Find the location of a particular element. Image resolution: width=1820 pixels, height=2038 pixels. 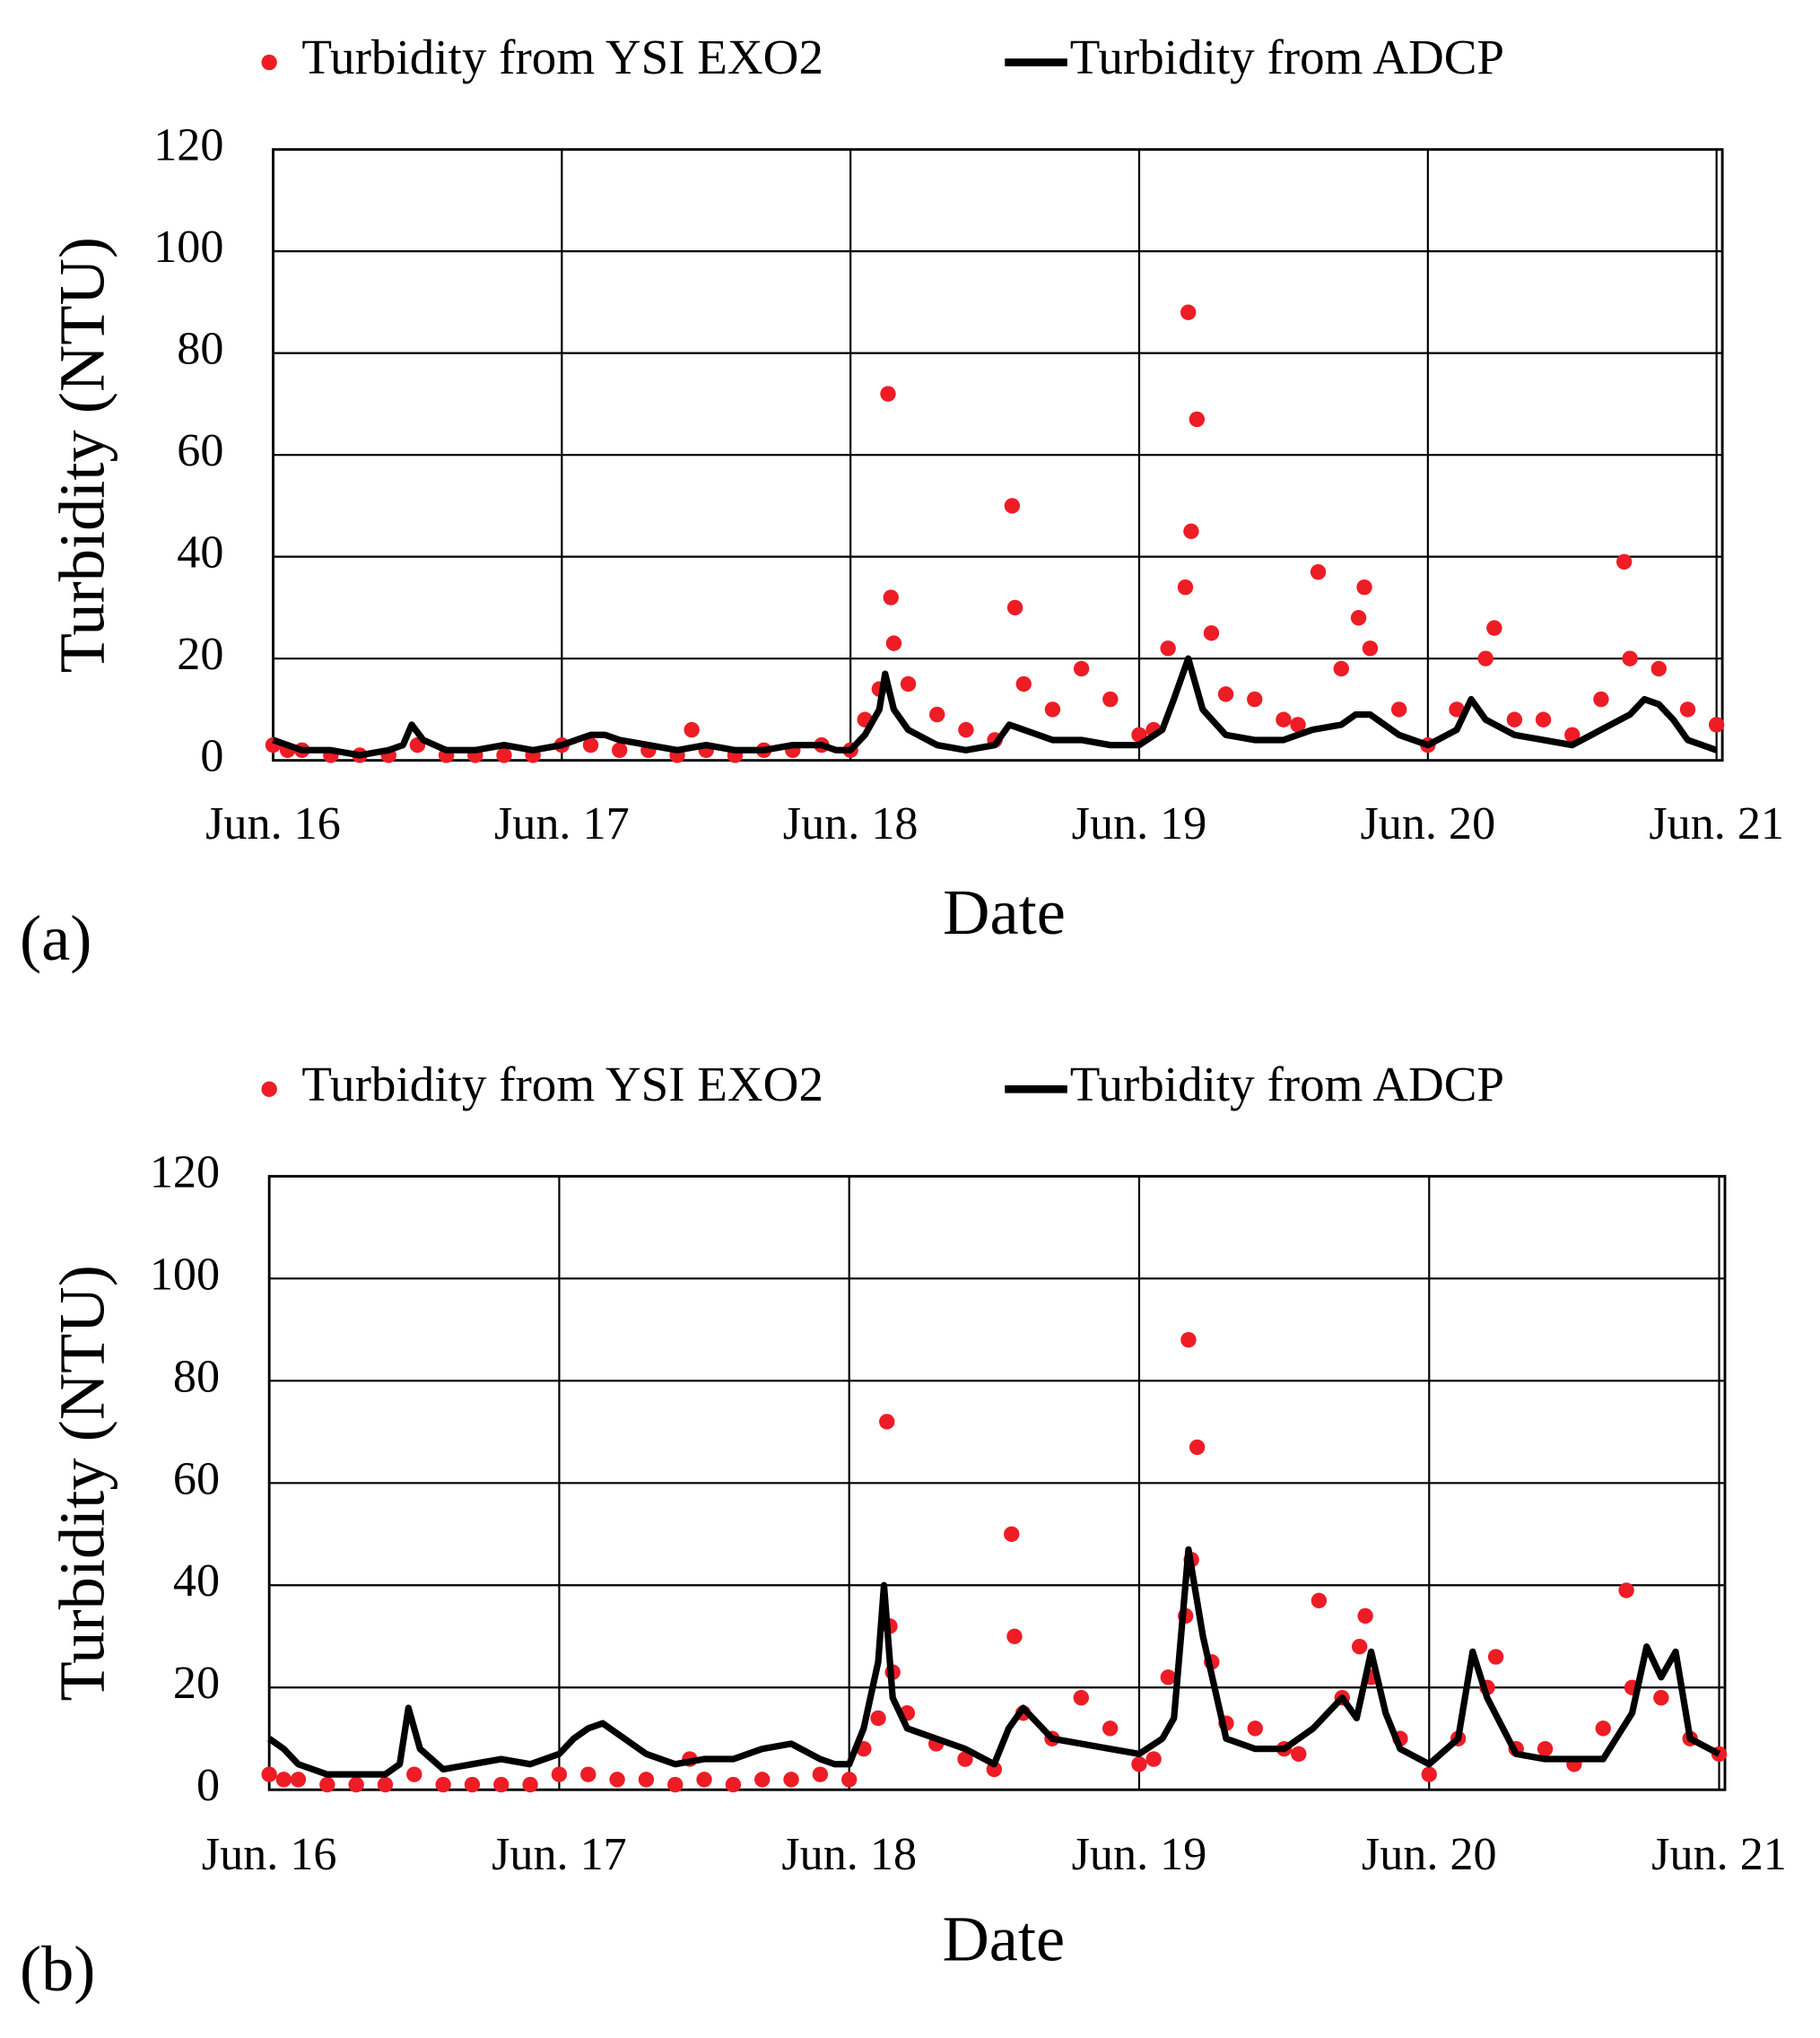

y-tick-label: 80 is located at coordinates (196, 1376).